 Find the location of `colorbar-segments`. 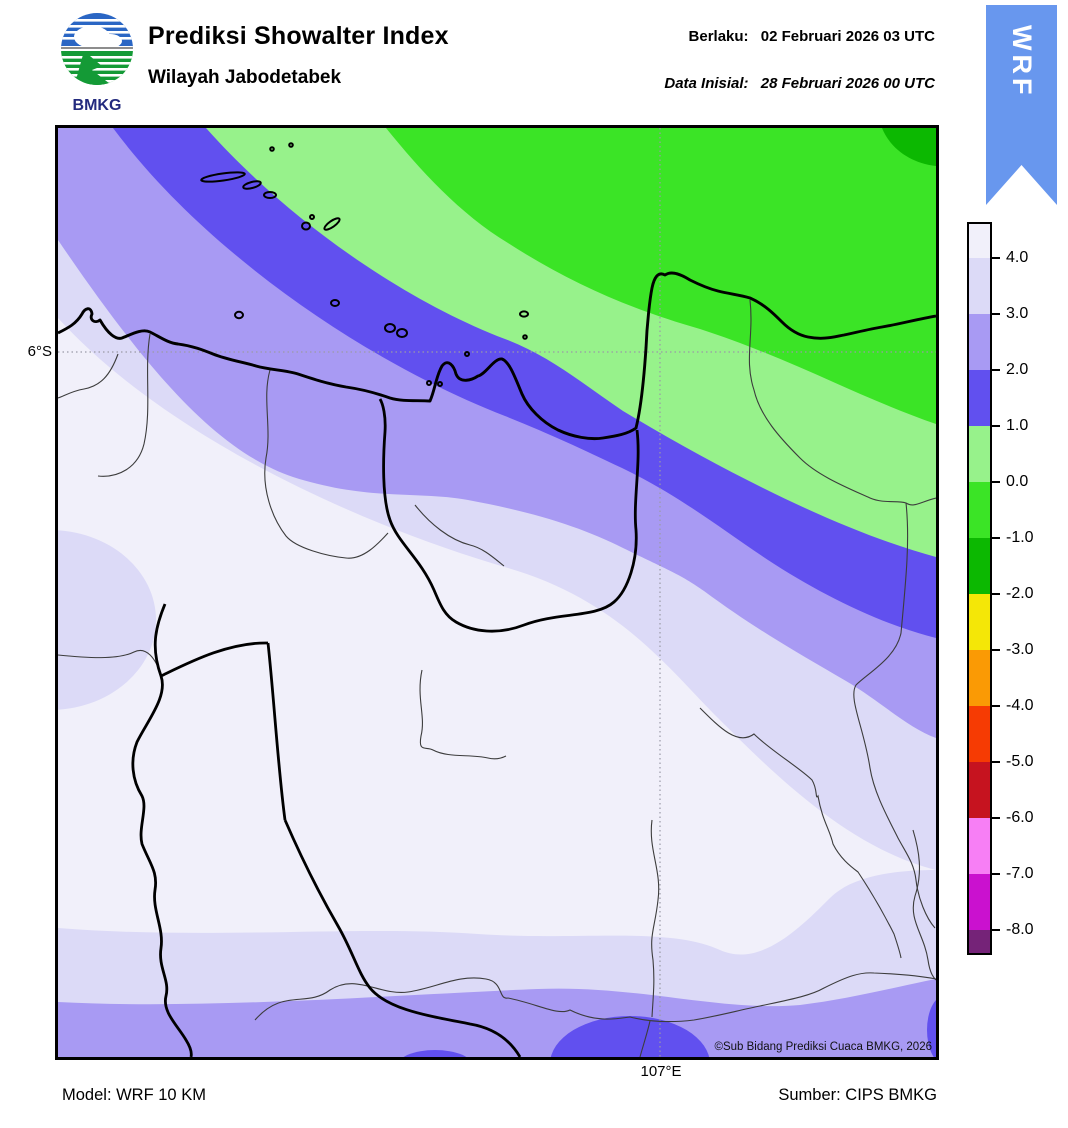

colorbar-segments is located at coordinates (979, 588).